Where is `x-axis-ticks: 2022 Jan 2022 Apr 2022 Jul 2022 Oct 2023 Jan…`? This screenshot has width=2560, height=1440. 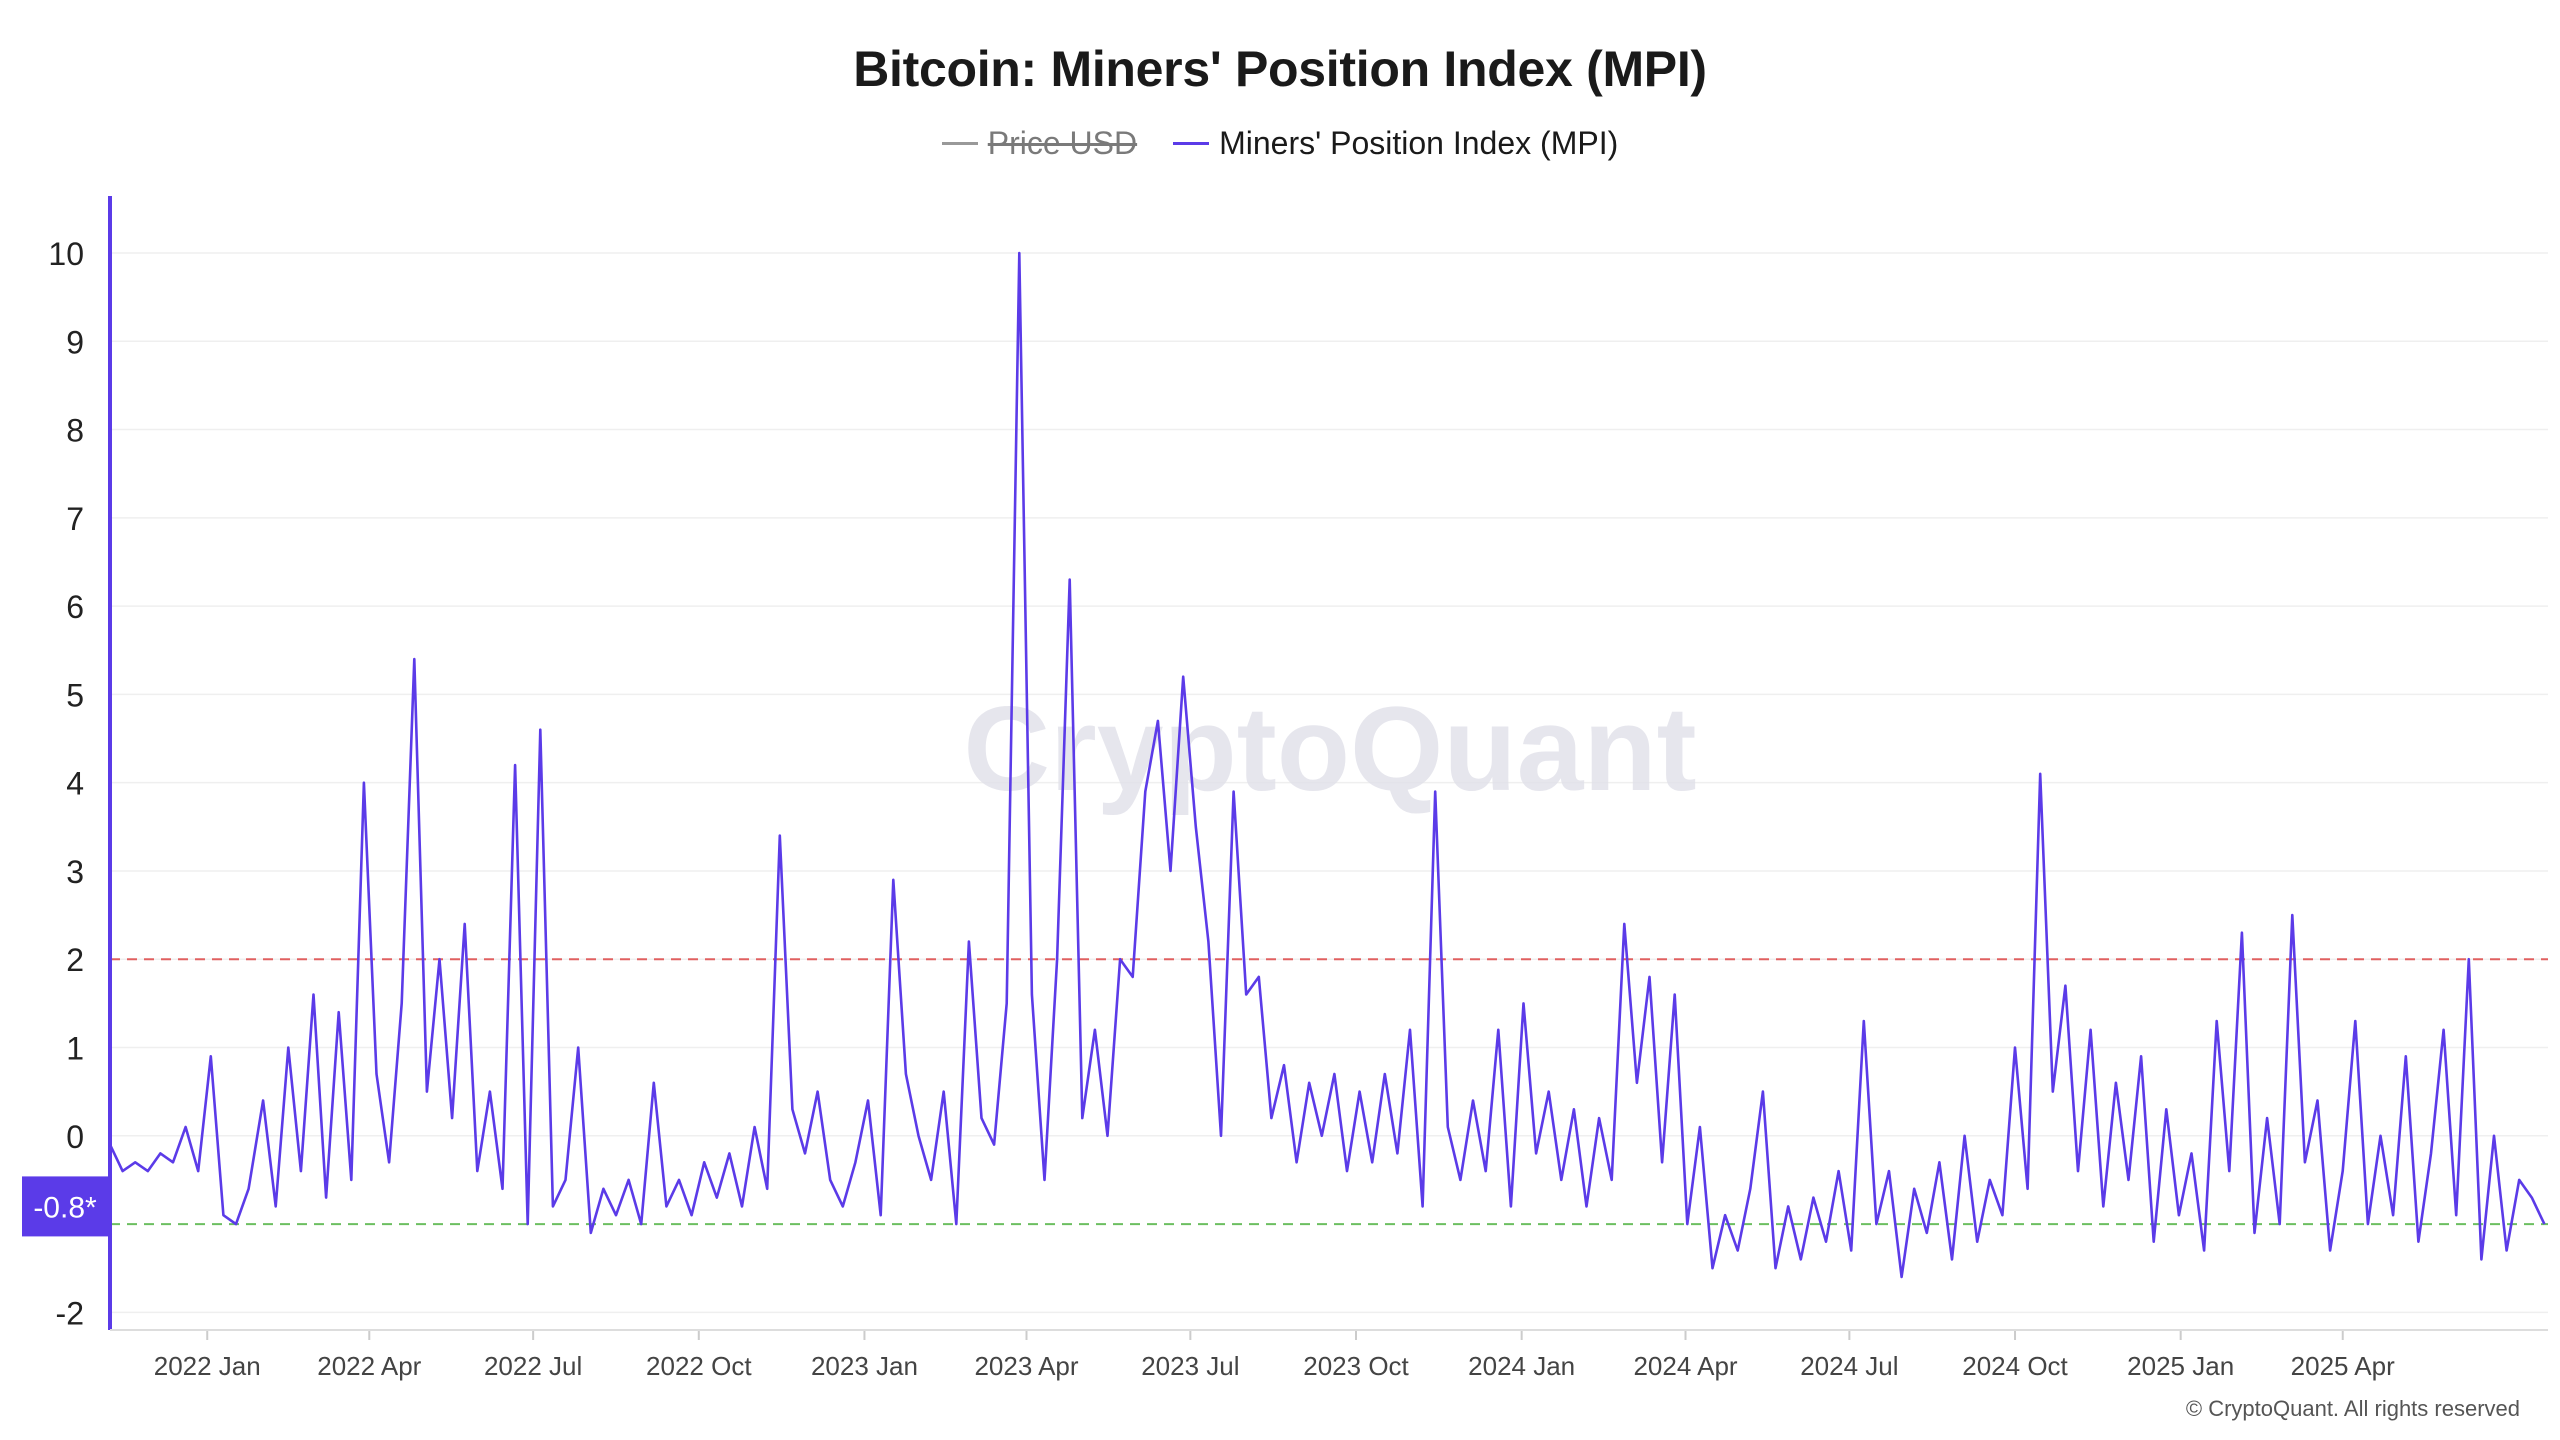
x-axis-ticks: 2022 Jan 2022 Apr 2022 Jul 2022 Oct 2023 Jan… is located at coordinates (1274, 1355).